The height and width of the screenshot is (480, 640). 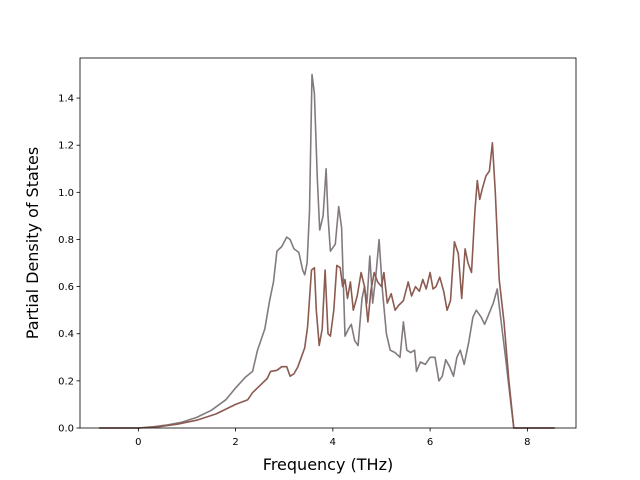 What do you see at coordinates (66, 99) in the screenshot?
I see `y-tick-label: 1.4` at bounding box center [66, 99].